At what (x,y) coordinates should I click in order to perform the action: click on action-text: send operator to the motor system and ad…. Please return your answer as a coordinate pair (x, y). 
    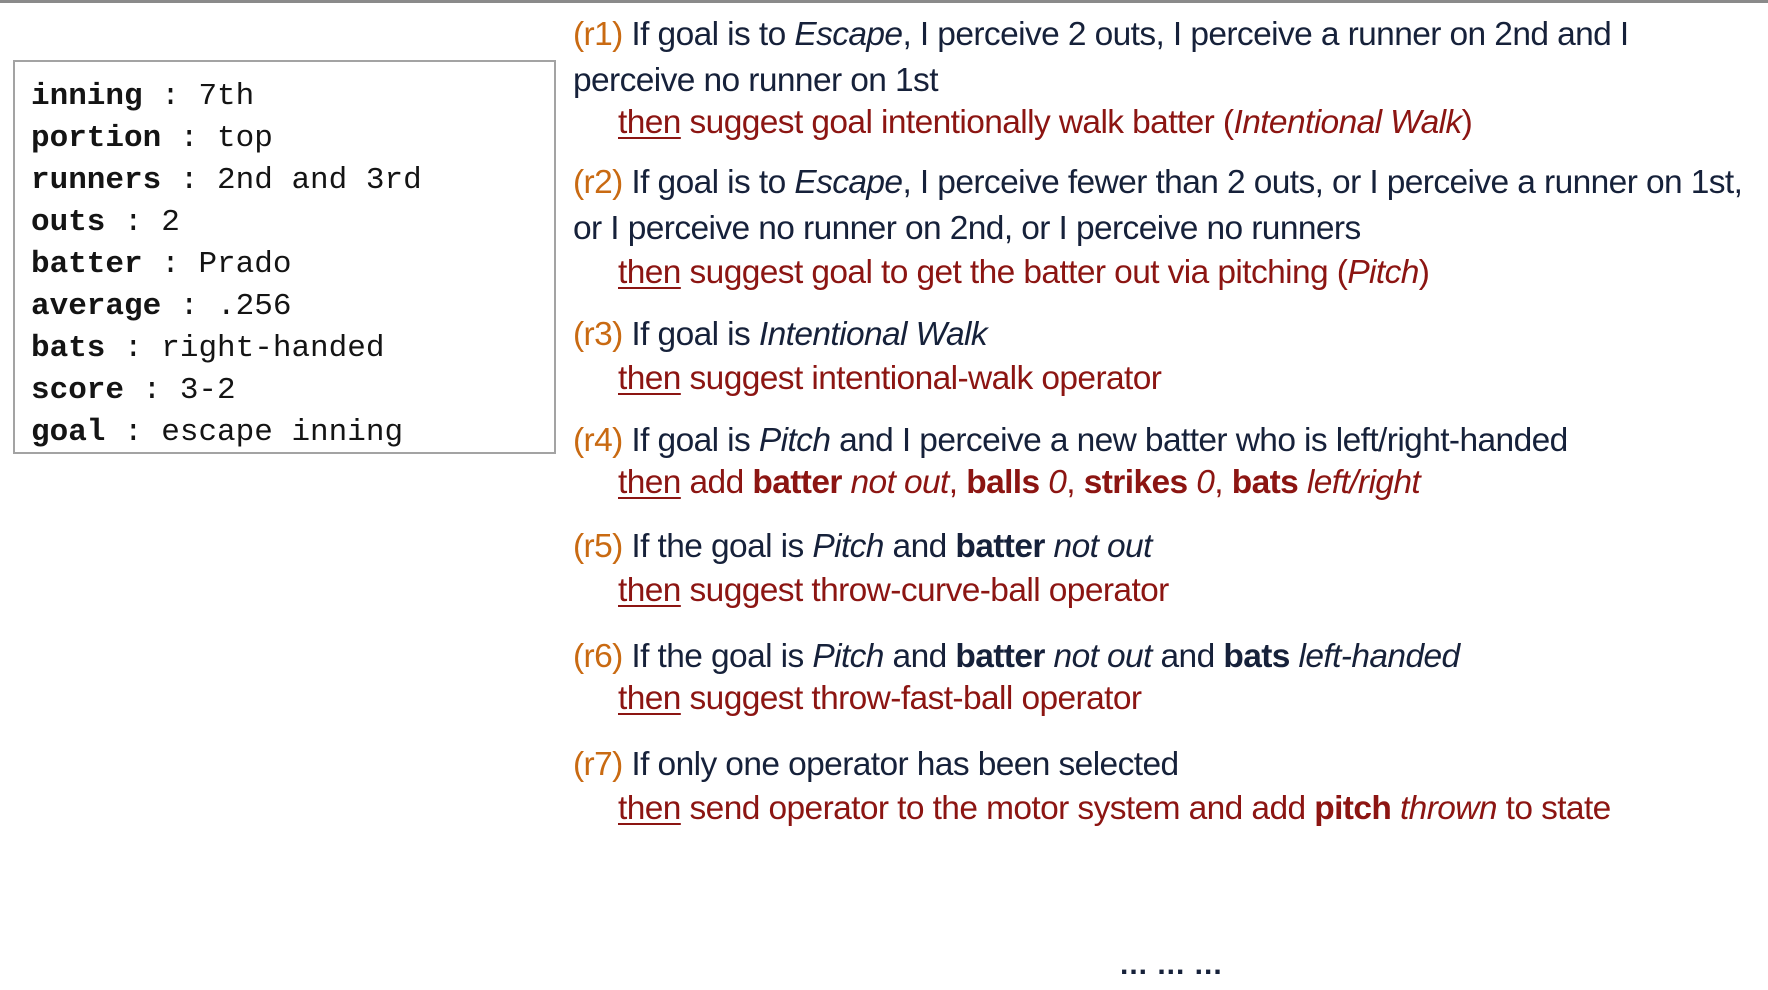
    Looking at the image, I should click on (997, 808).